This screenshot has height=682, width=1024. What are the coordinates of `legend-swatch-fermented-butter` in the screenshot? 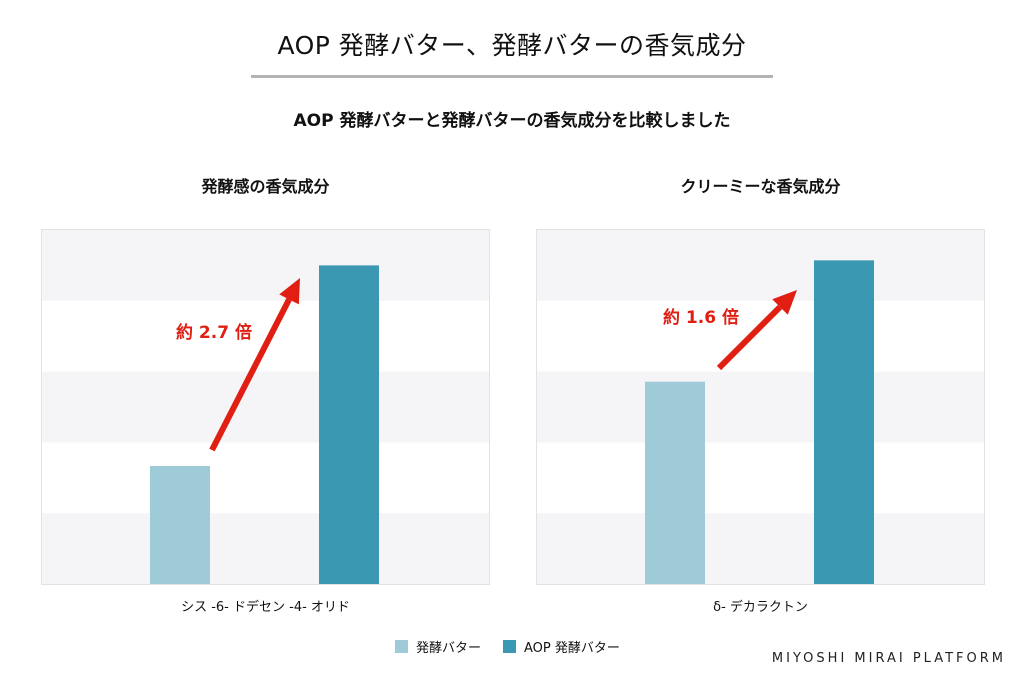 It's located at (401, 646).